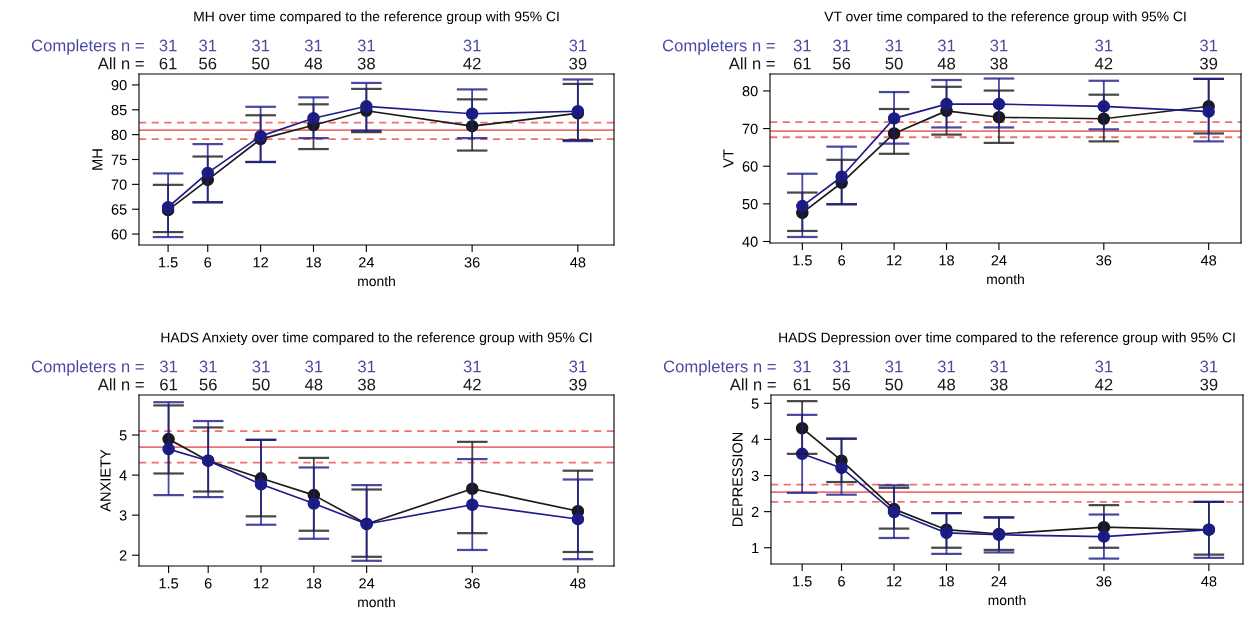 Image resolution: width=1249 pixels, height=620 pixels. Describe the element at coordinates (737, 479) in the screenshot. I see `y-axis-title: DEPRESSION` at that location.